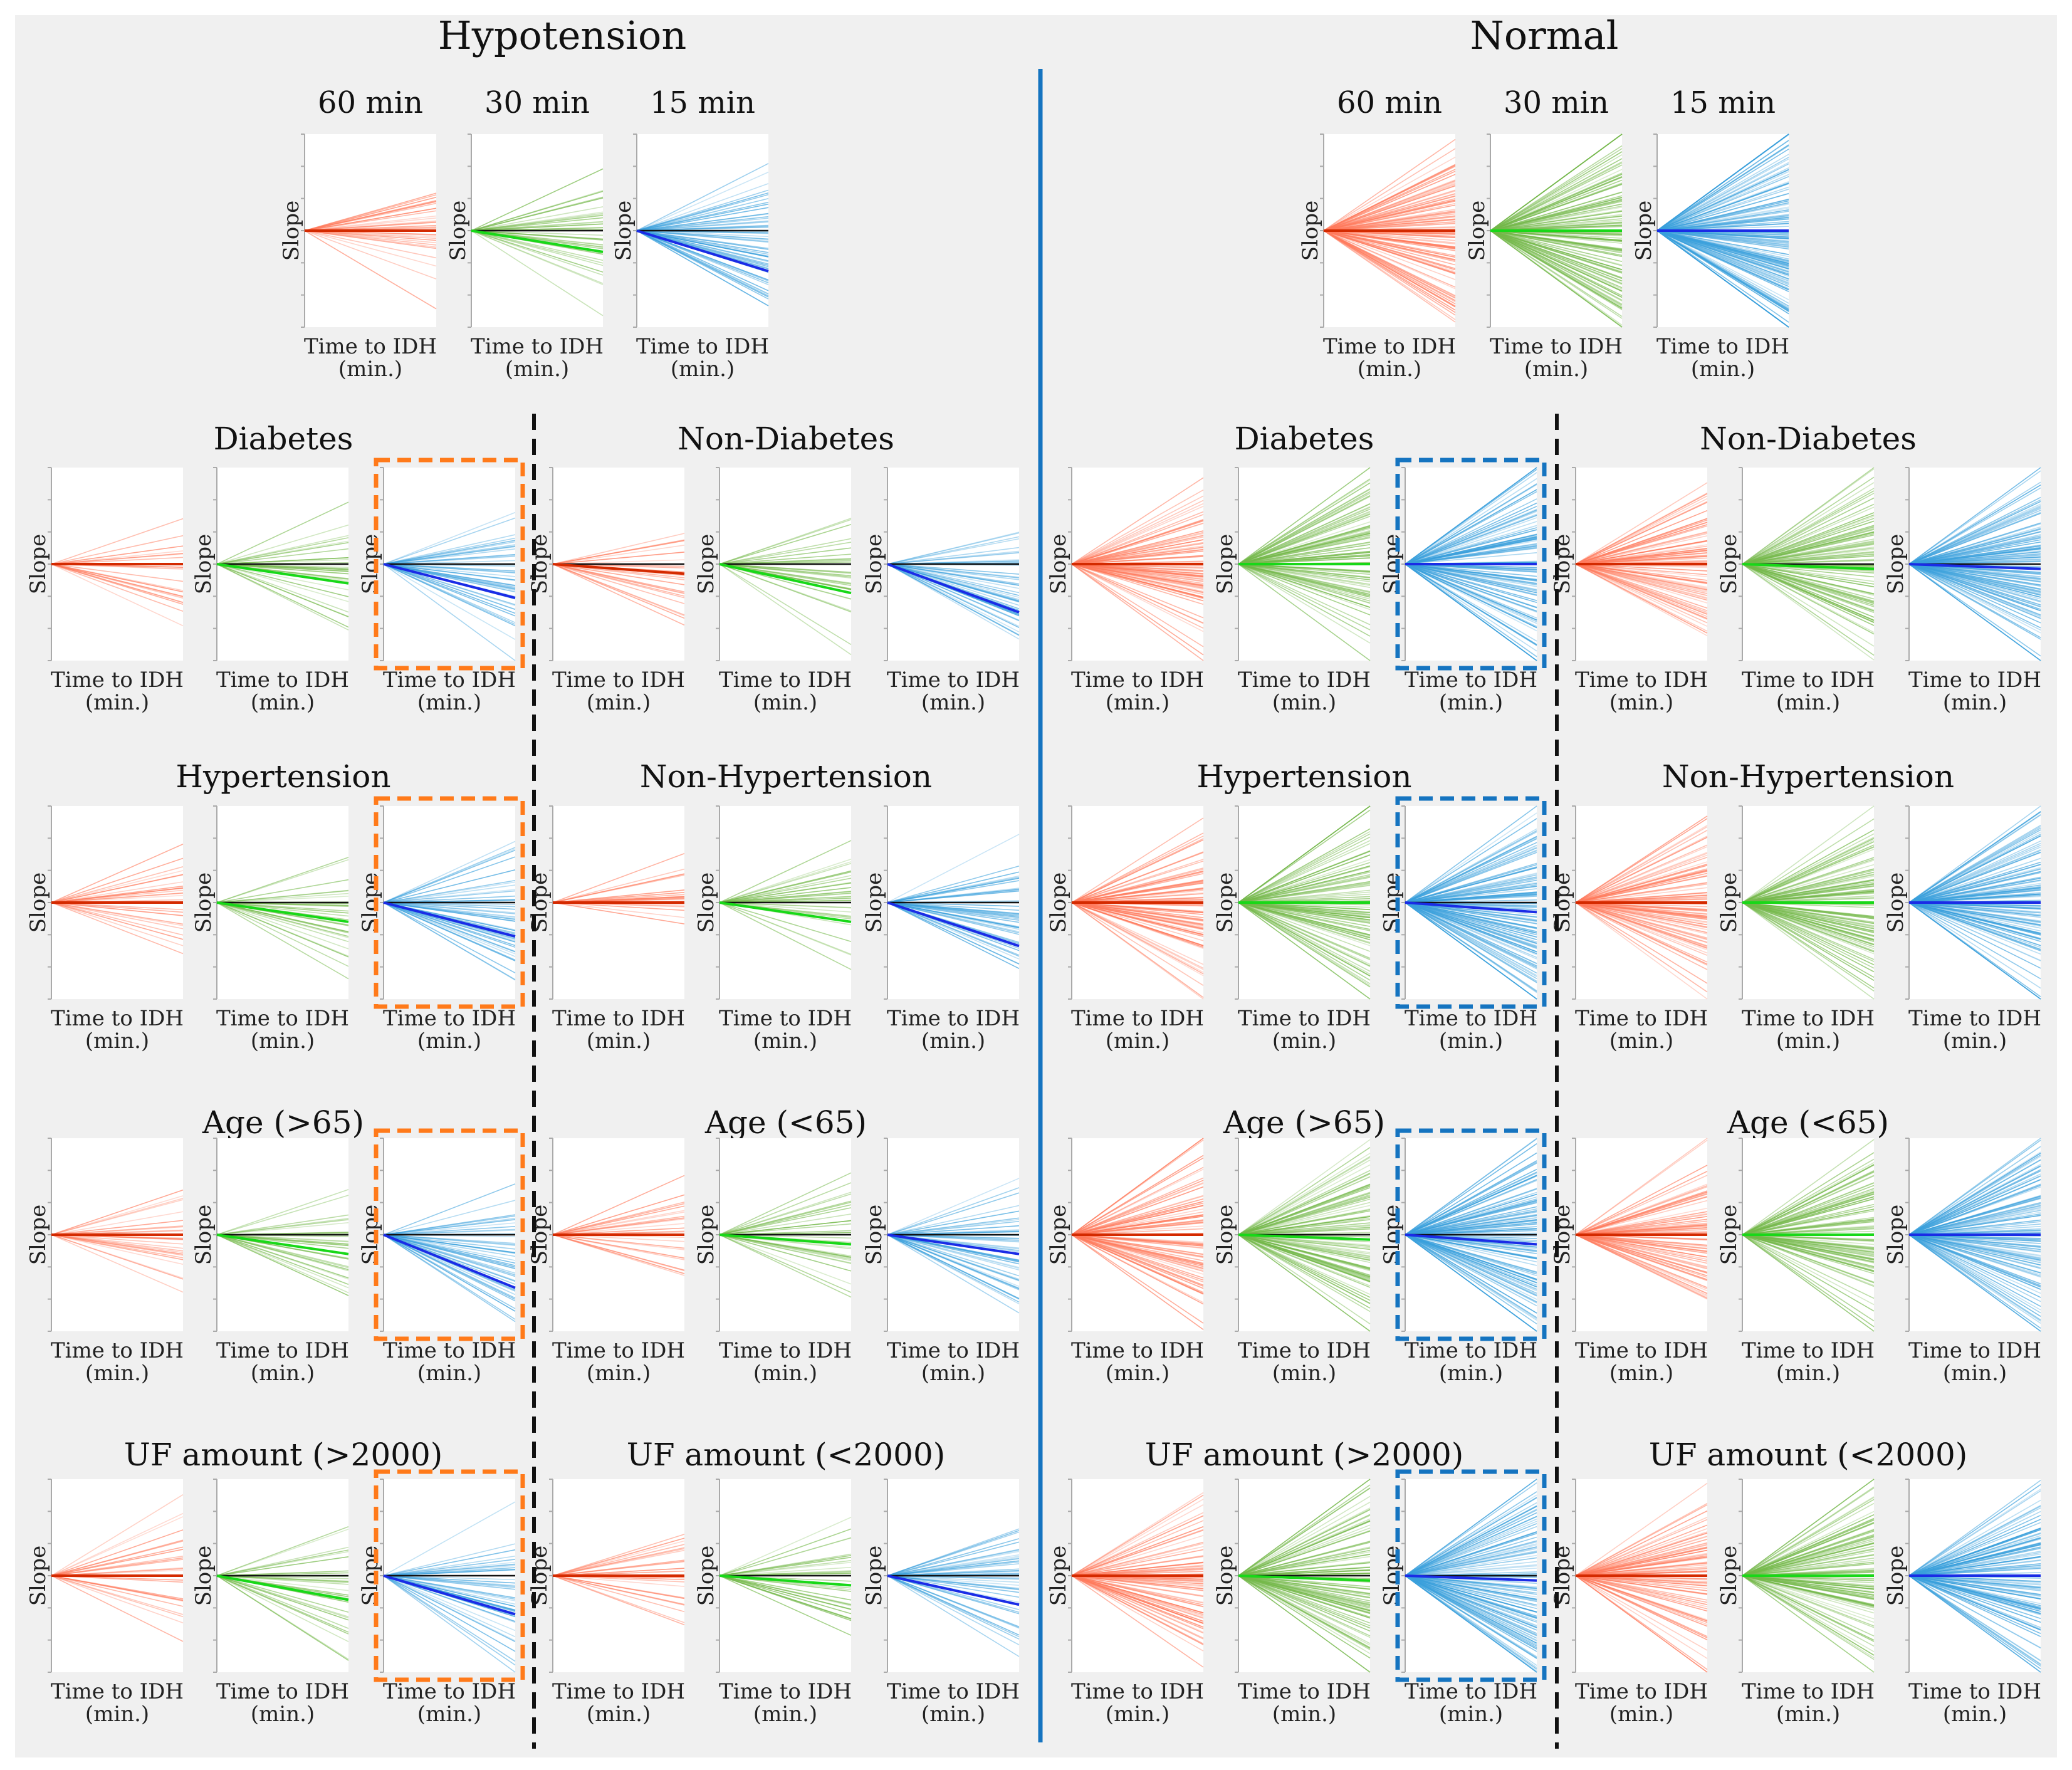  I want to click on panel-normal-hypertension-30-min: Slope Time to IDH(min.), so click(1292, 929).